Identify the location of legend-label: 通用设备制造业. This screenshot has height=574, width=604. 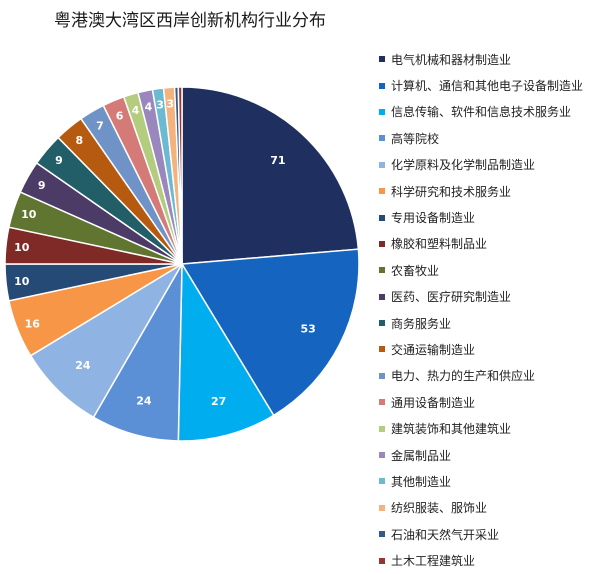
(433, 402).